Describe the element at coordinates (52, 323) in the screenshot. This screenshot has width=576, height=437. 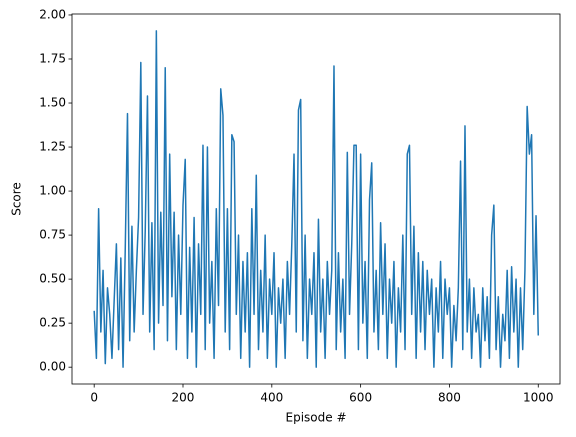
I see `y-tick-label: 0.25` at that location.